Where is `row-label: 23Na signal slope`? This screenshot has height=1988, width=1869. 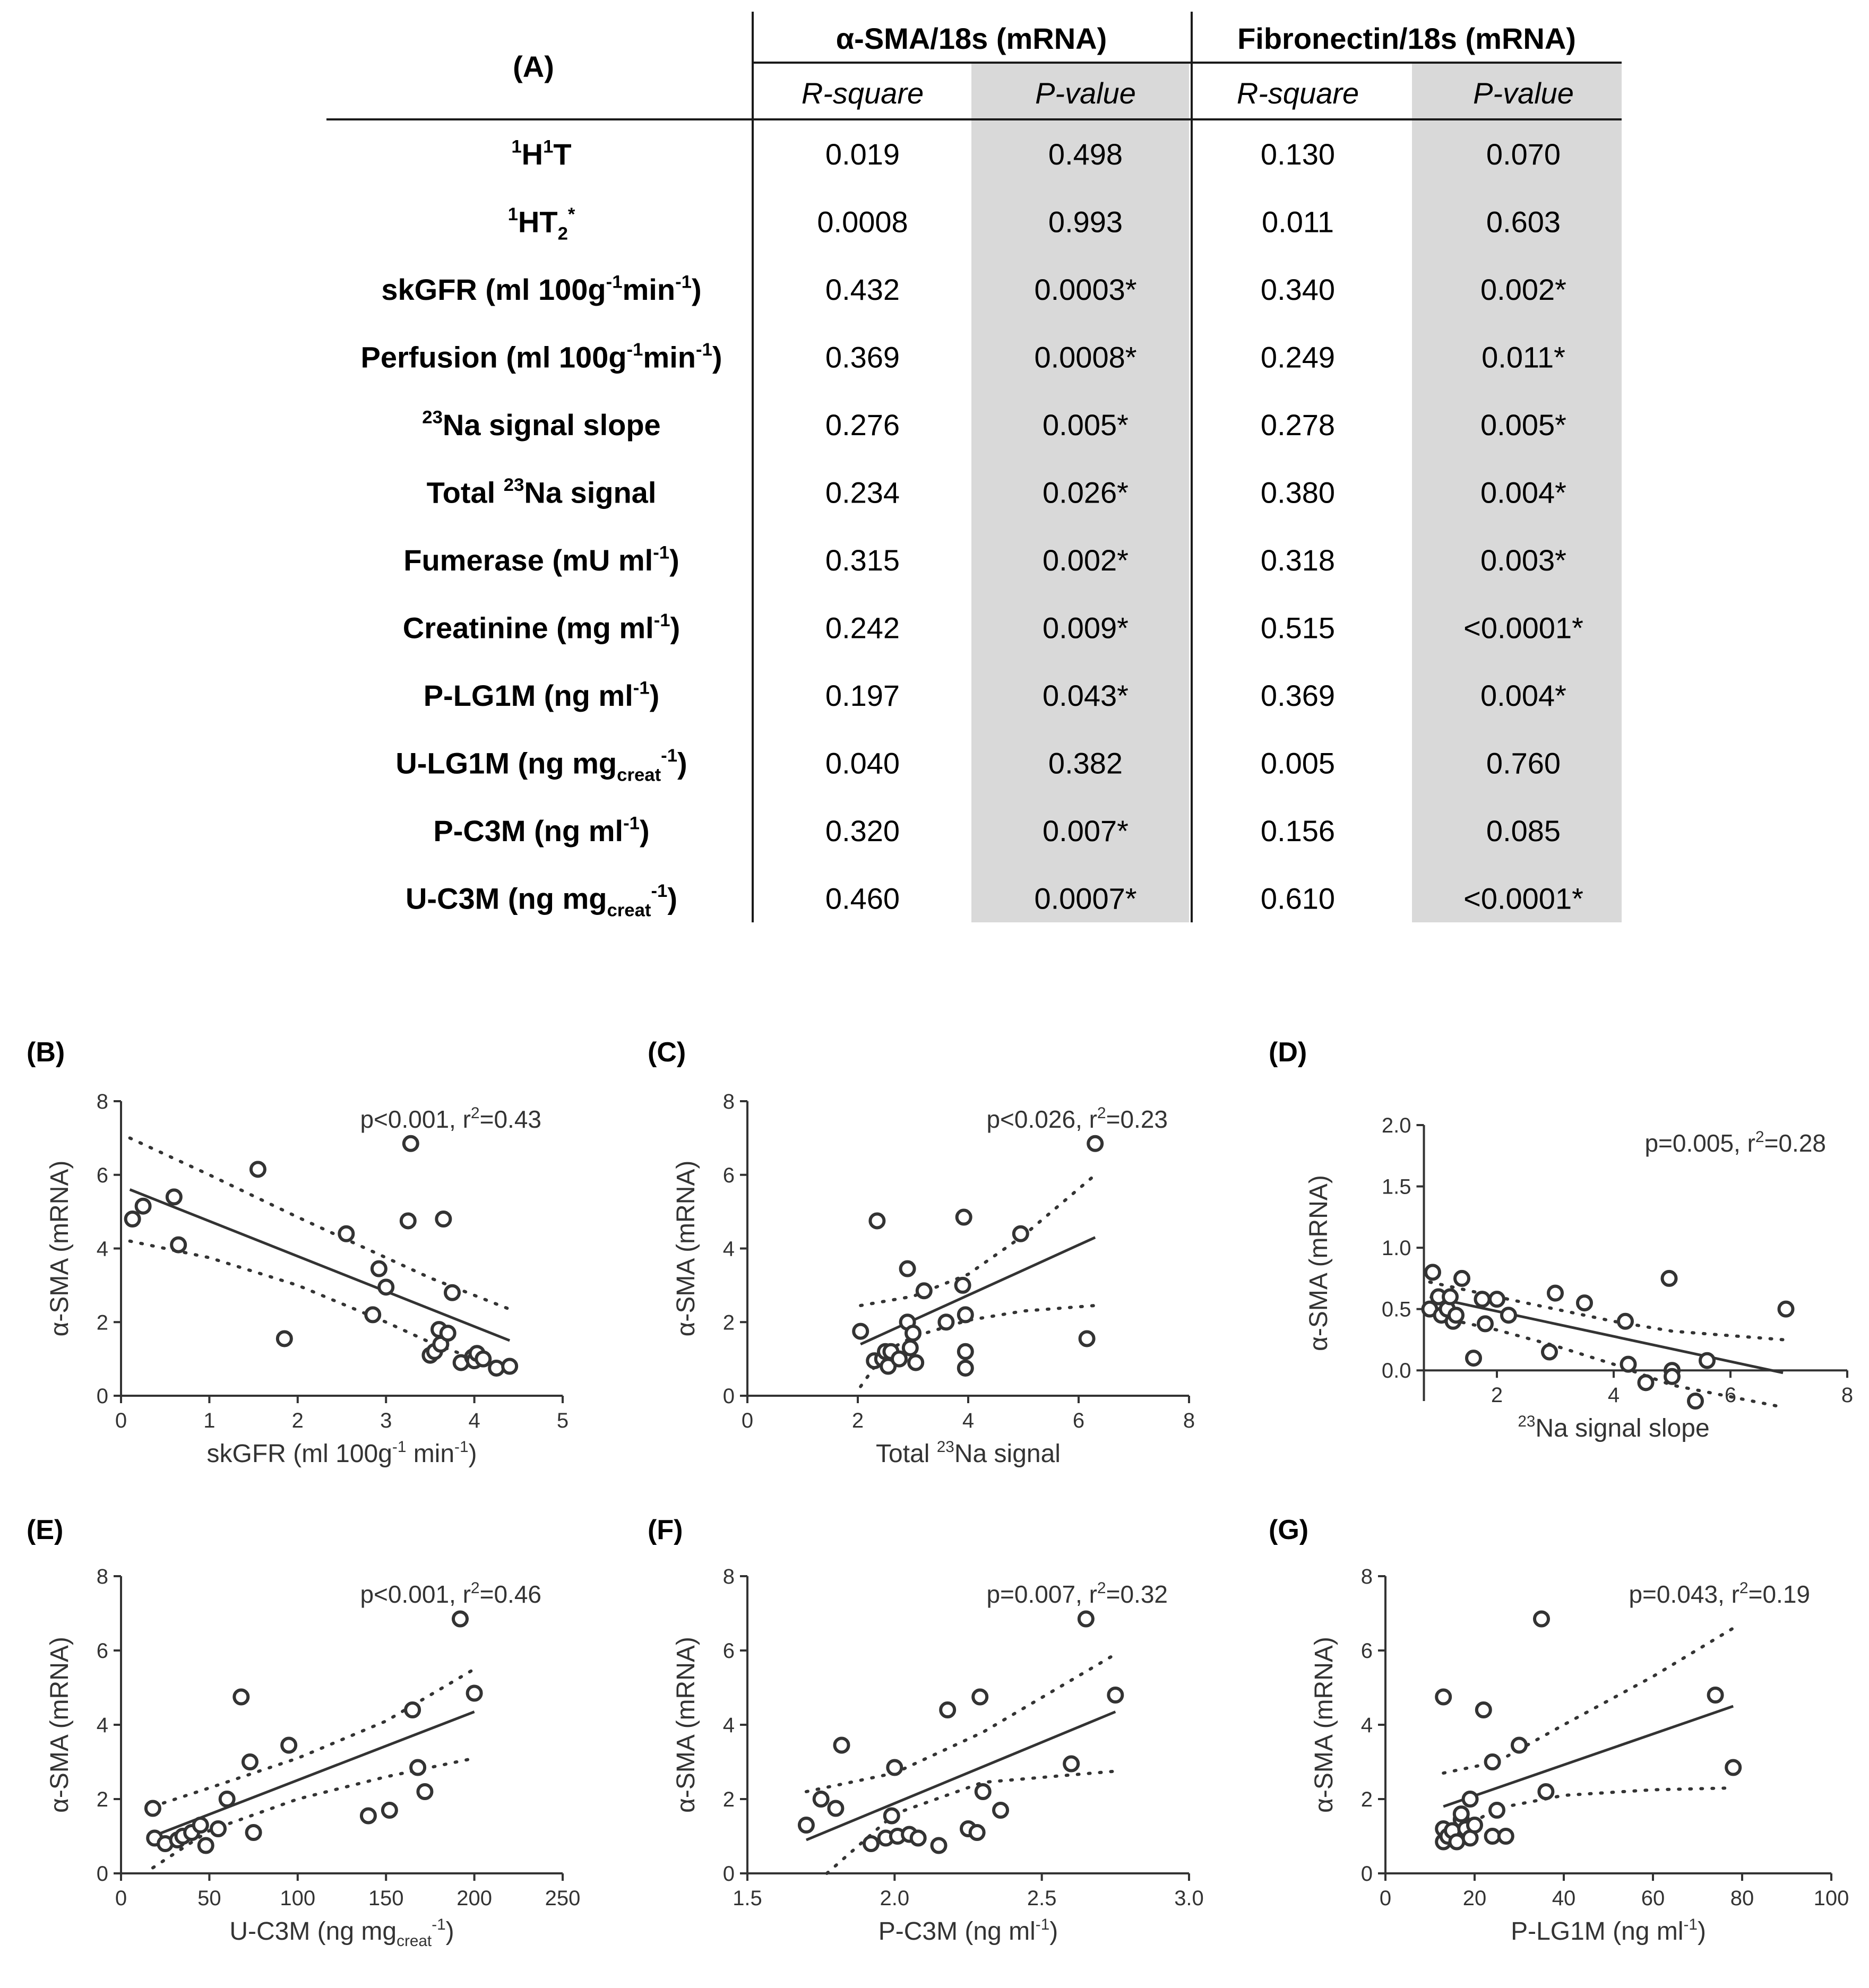 row-label: 23Na signal slope is located at coordinates (541, 425).